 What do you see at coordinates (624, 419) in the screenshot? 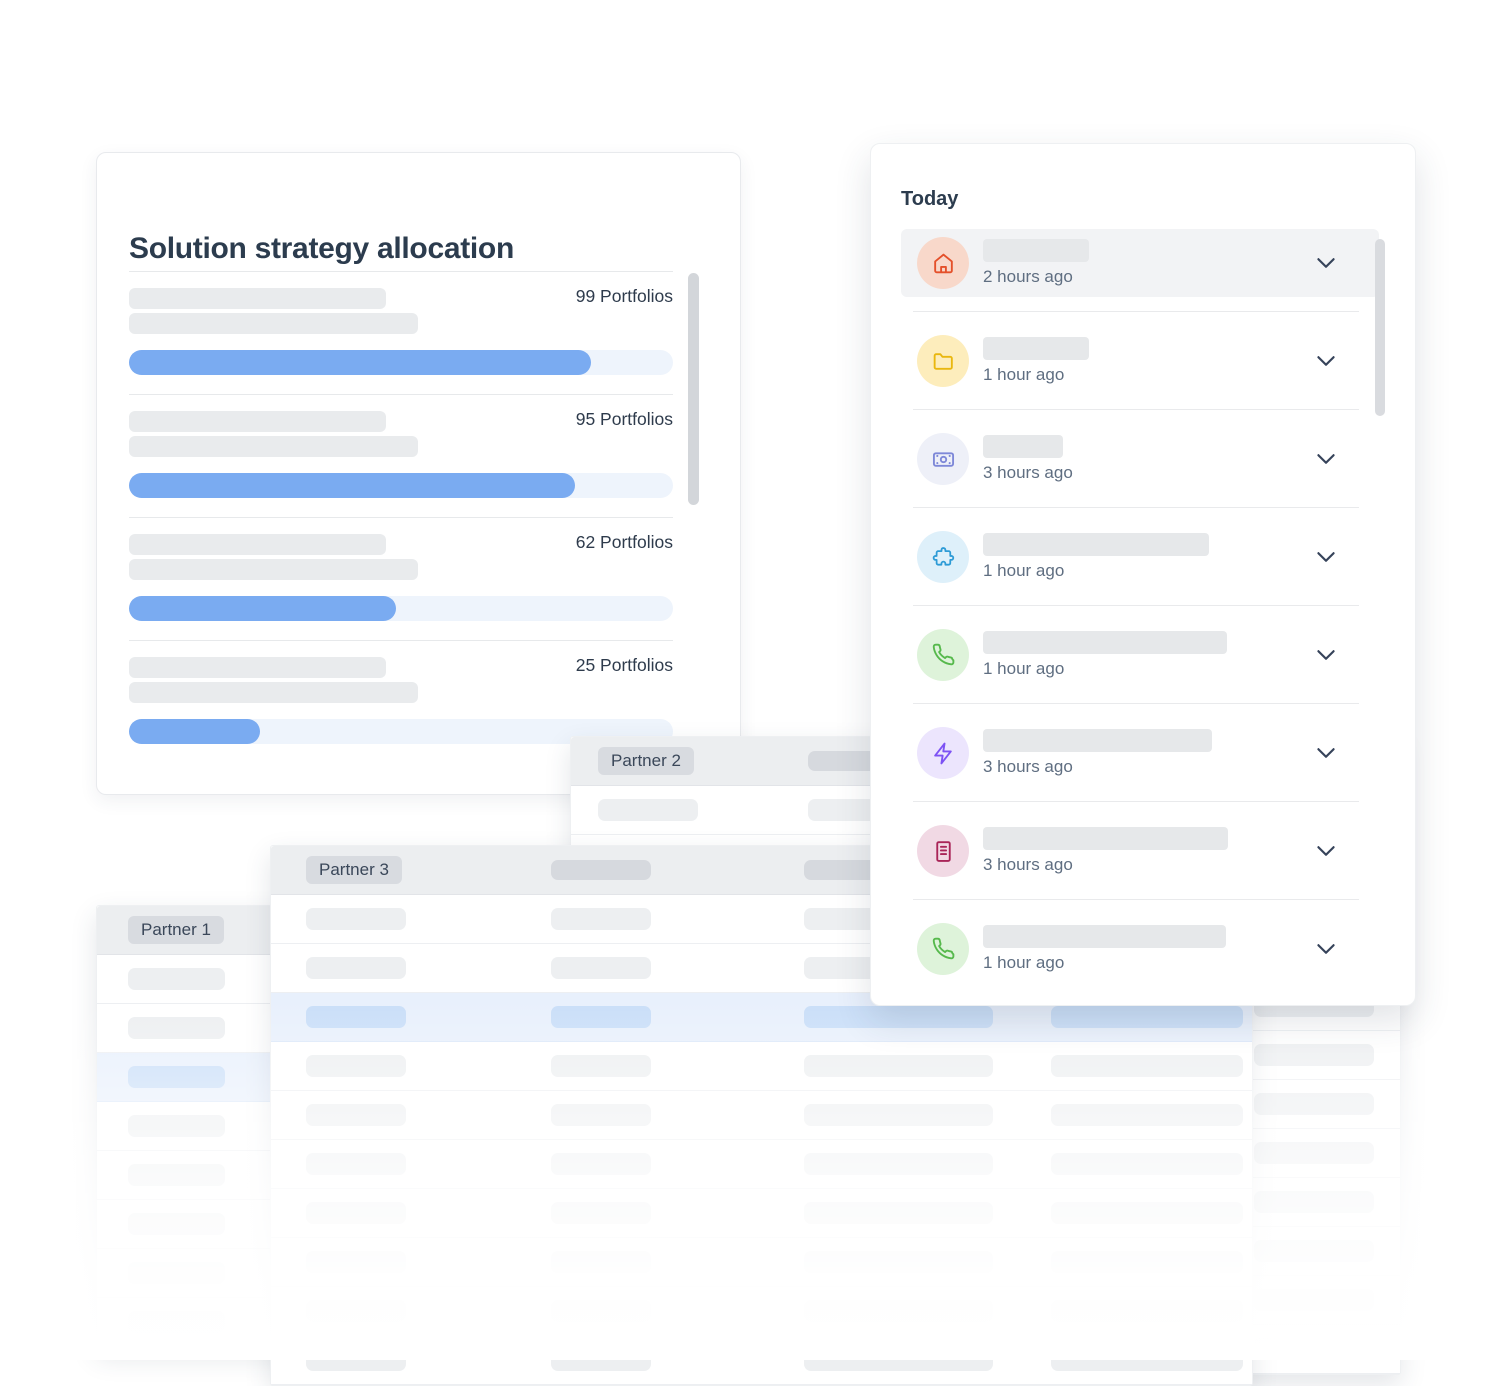
I see `portfolio-count-label: 95 Portfolios` at bounding box center [624, 419].